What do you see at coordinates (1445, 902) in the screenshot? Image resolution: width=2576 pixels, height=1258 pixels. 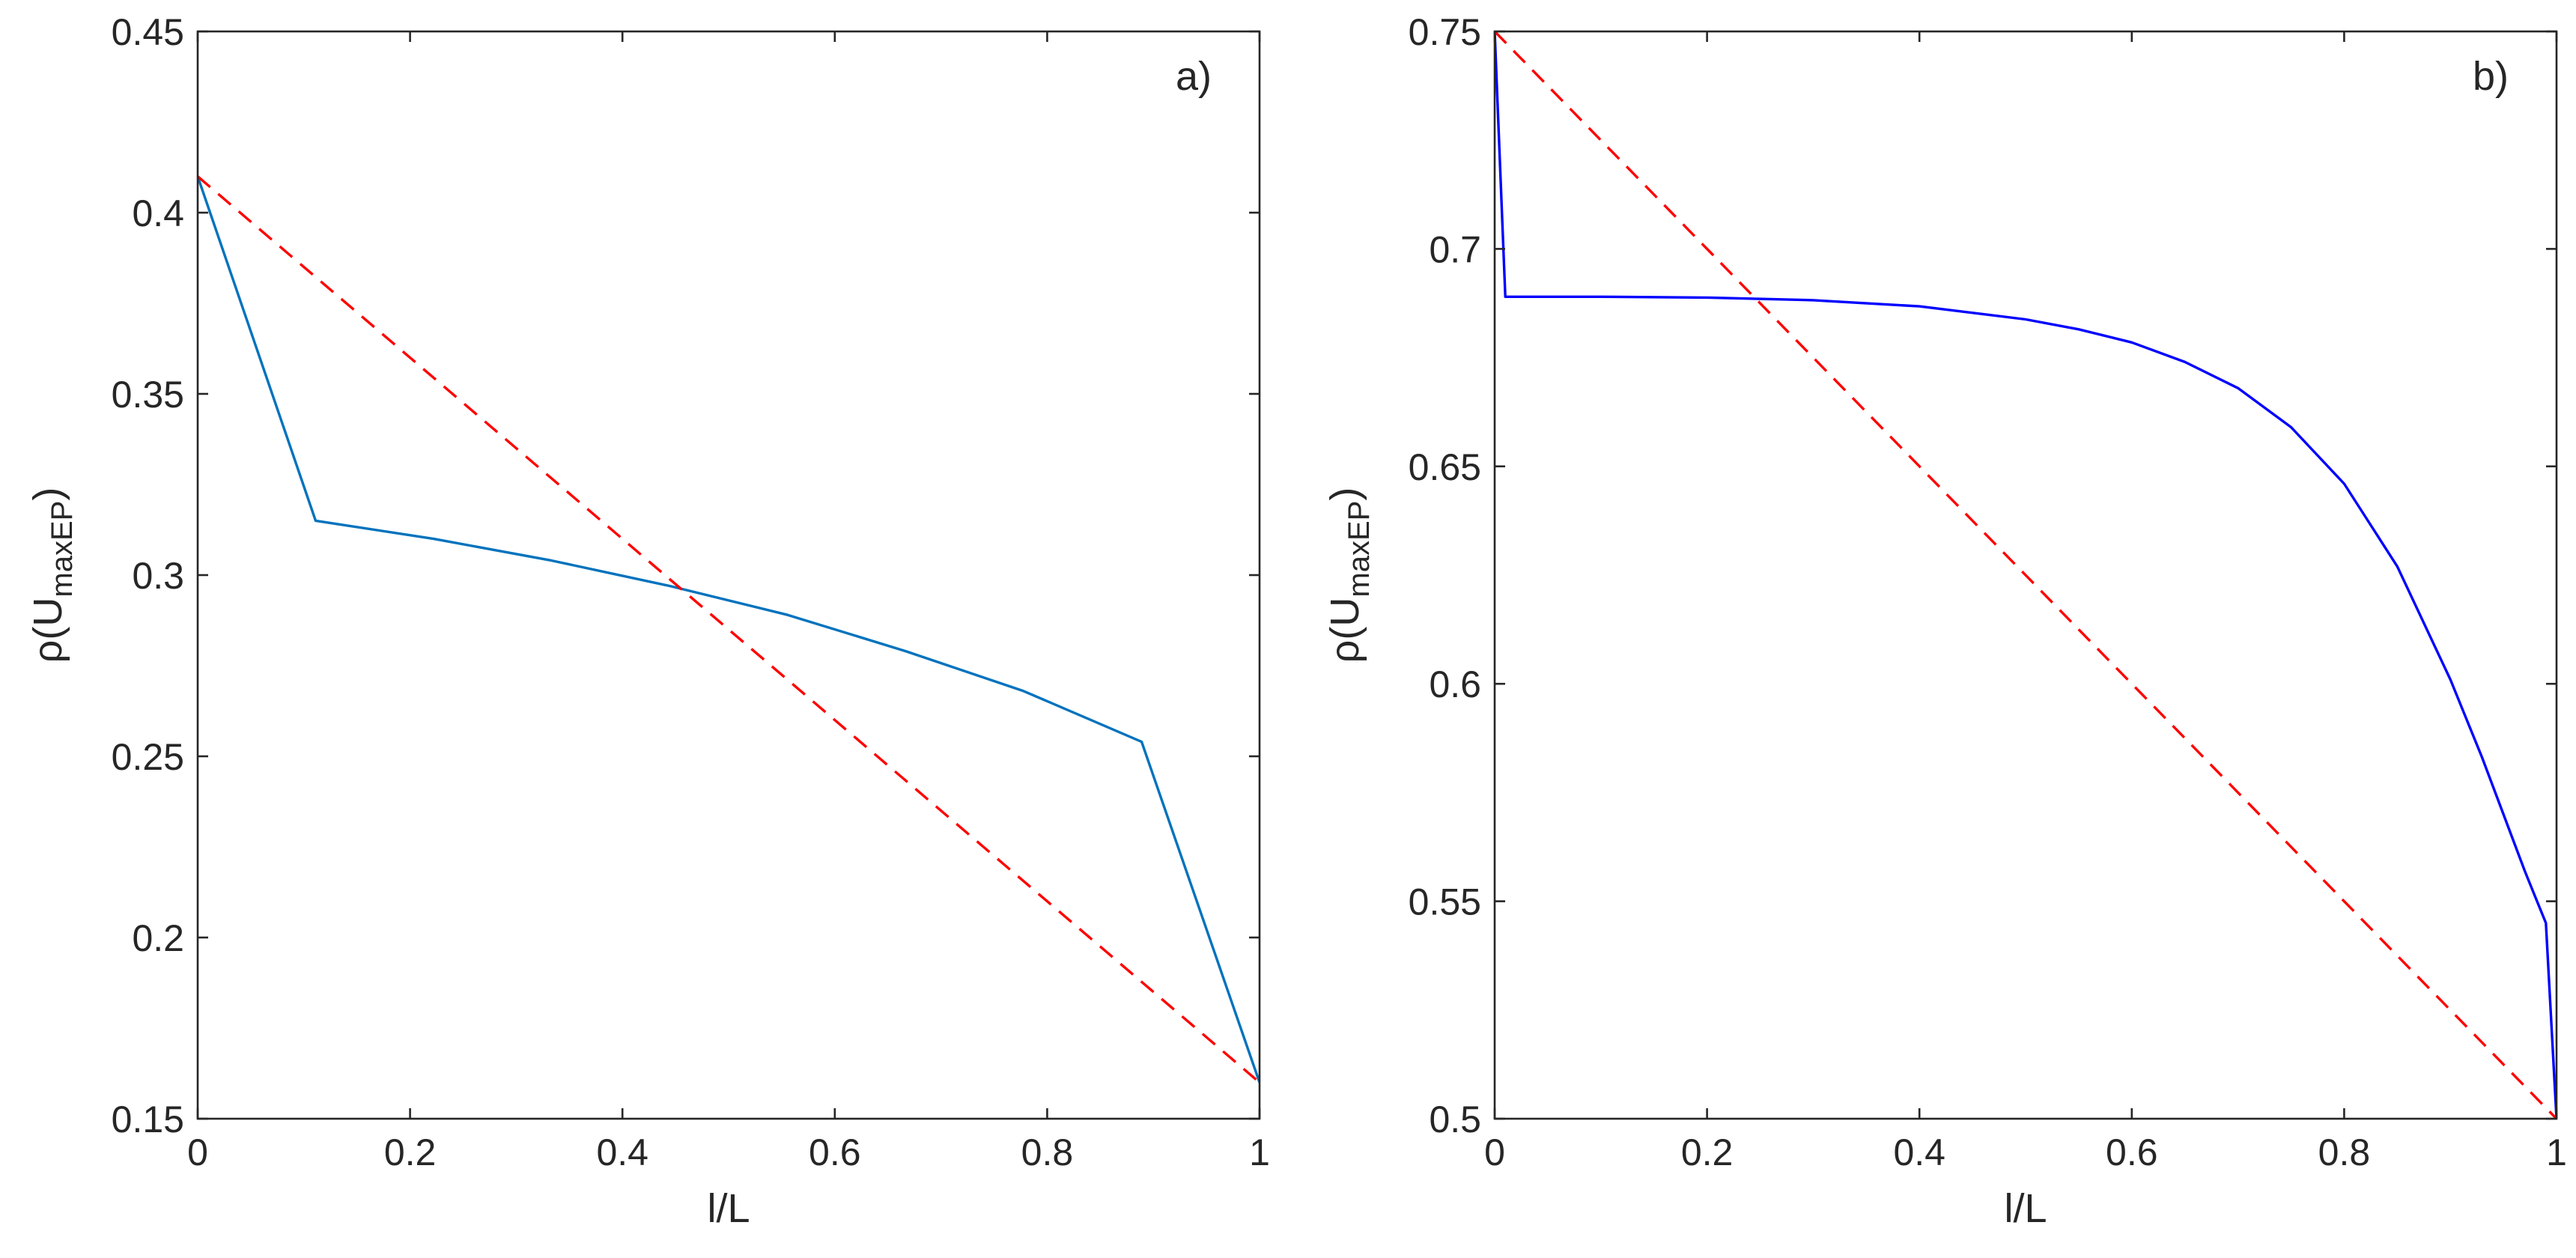 I see `y-tick-label: 0.55` at bounding box center [1445, 902].